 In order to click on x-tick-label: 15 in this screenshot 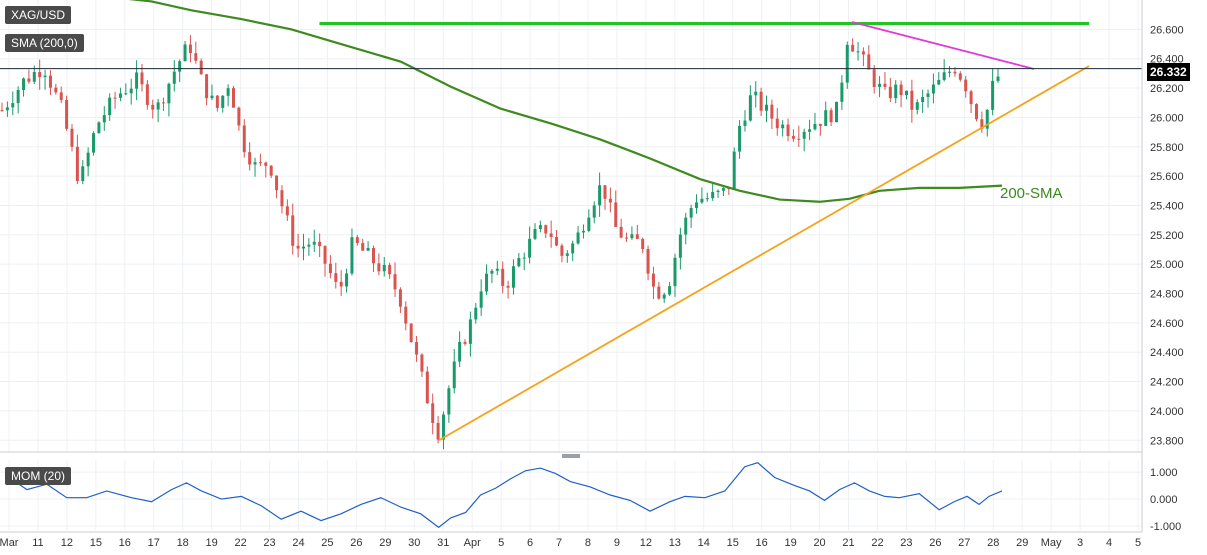, I will do `click(96, 543)`.